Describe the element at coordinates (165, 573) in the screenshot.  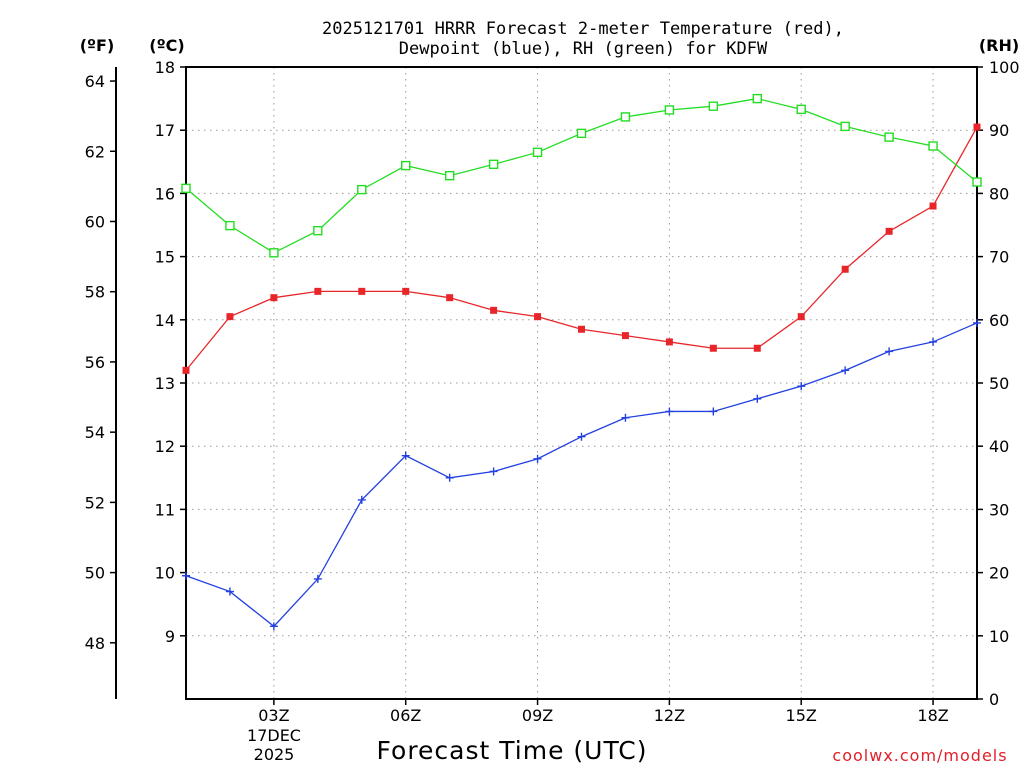
I see `celsius-tick-label: 10` at that location.